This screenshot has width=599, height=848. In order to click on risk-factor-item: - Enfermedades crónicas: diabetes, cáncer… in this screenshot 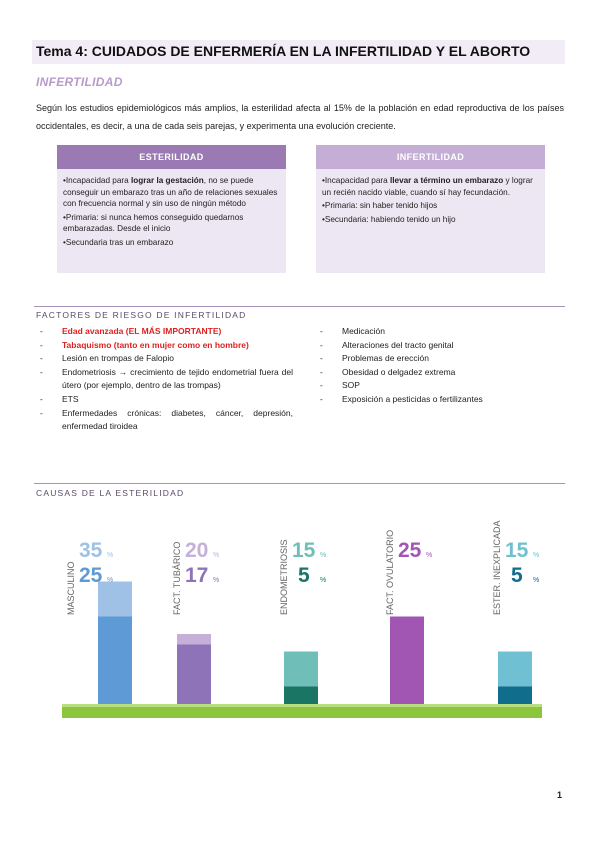, I will do `click(164, 420)`.